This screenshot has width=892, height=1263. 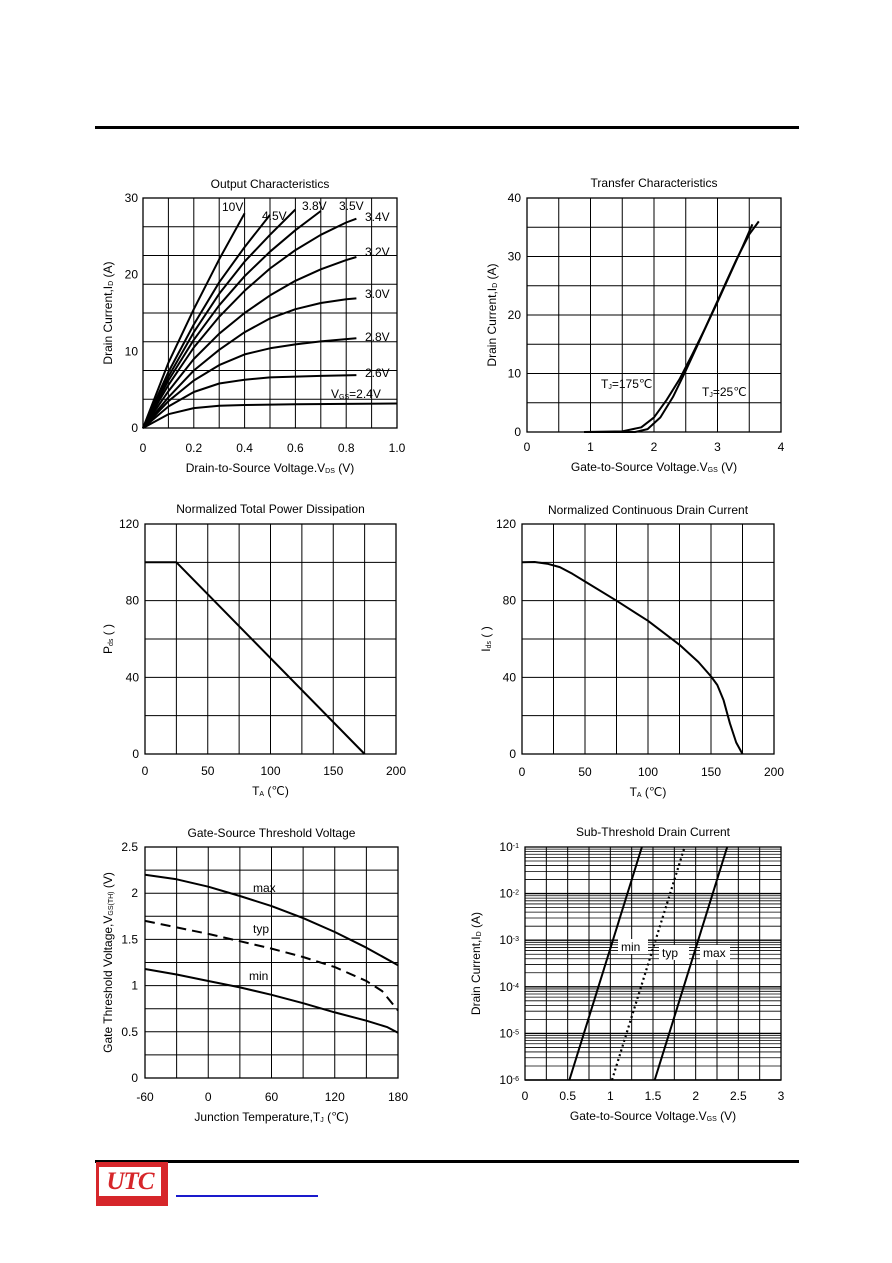 What do you see at coordinates (271, 1117) in the screenshot?
I see `x-axis-label: Junction Temperature,TJ (℃)` at bounding box center [271, 1117].